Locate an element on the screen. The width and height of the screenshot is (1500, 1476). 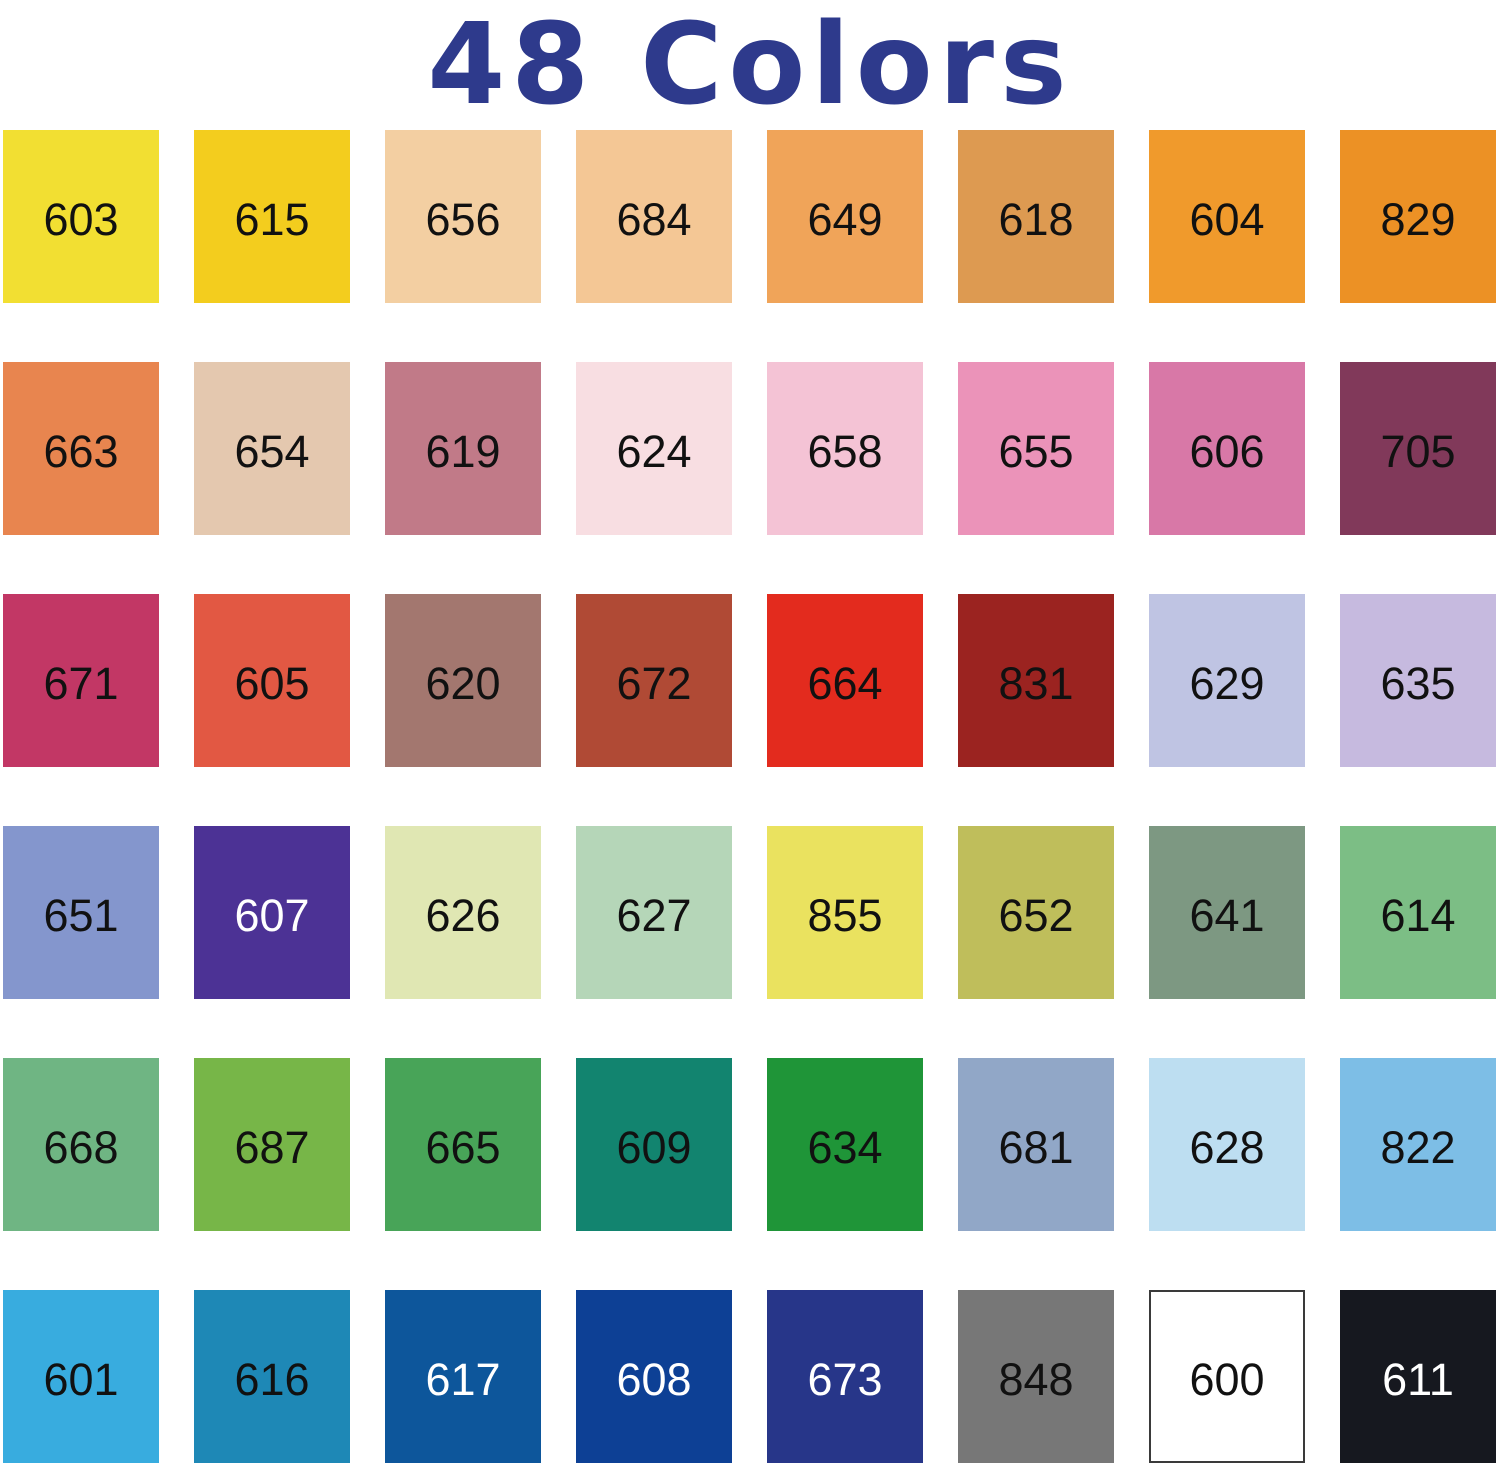
color-number-label: 618 is located at coordinates (1036, 219).